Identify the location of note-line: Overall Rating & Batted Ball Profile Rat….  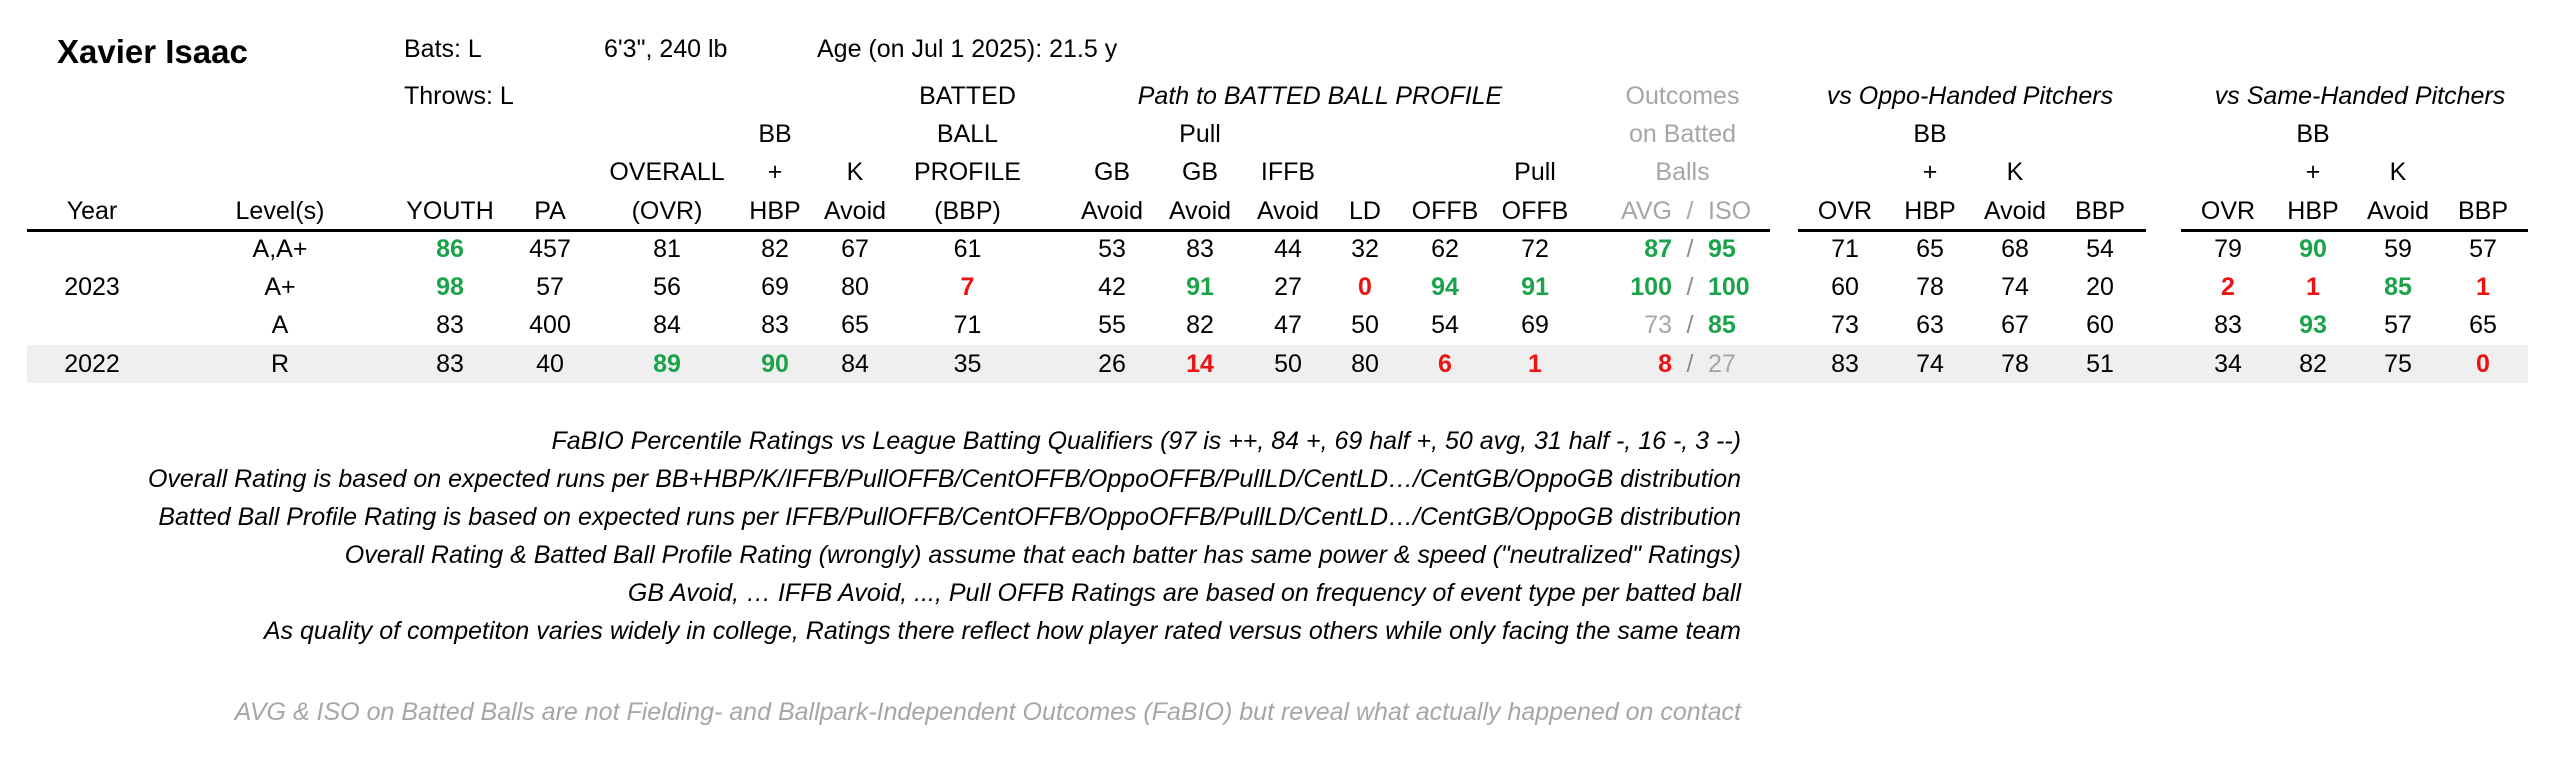
(1042, 555).